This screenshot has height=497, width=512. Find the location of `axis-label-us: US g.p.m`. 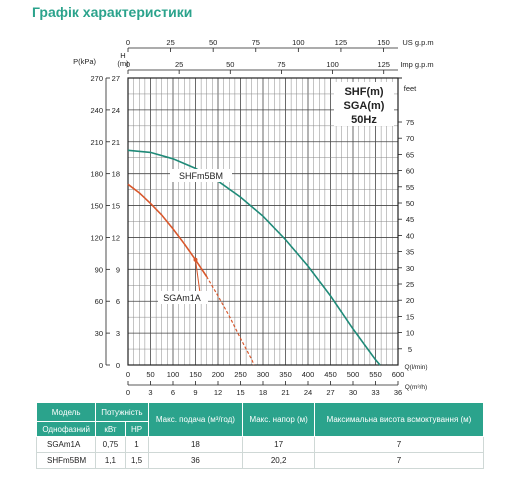

axis-label-us: US g.p.m is located at coordinates (417, 42).